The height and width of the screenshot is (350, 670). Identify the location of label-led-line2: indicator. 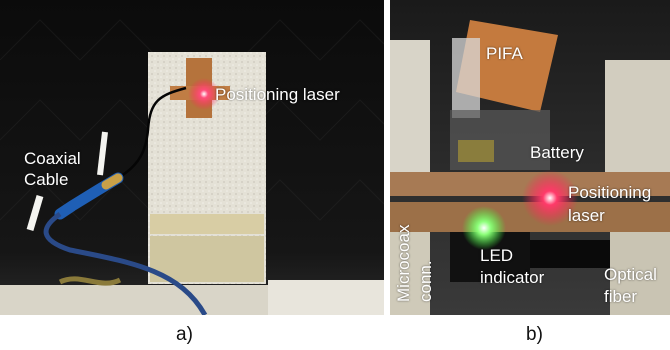
(512, 277).